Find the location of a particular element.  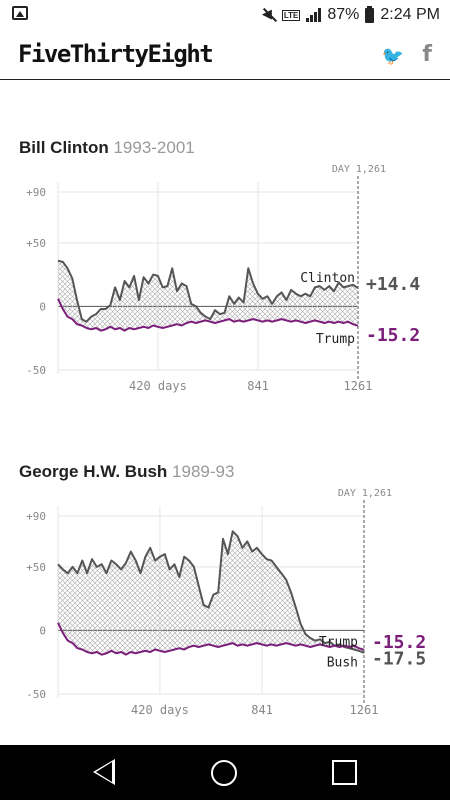

site-logo: FiveThirtyEight is located at coordinates (116, 54).